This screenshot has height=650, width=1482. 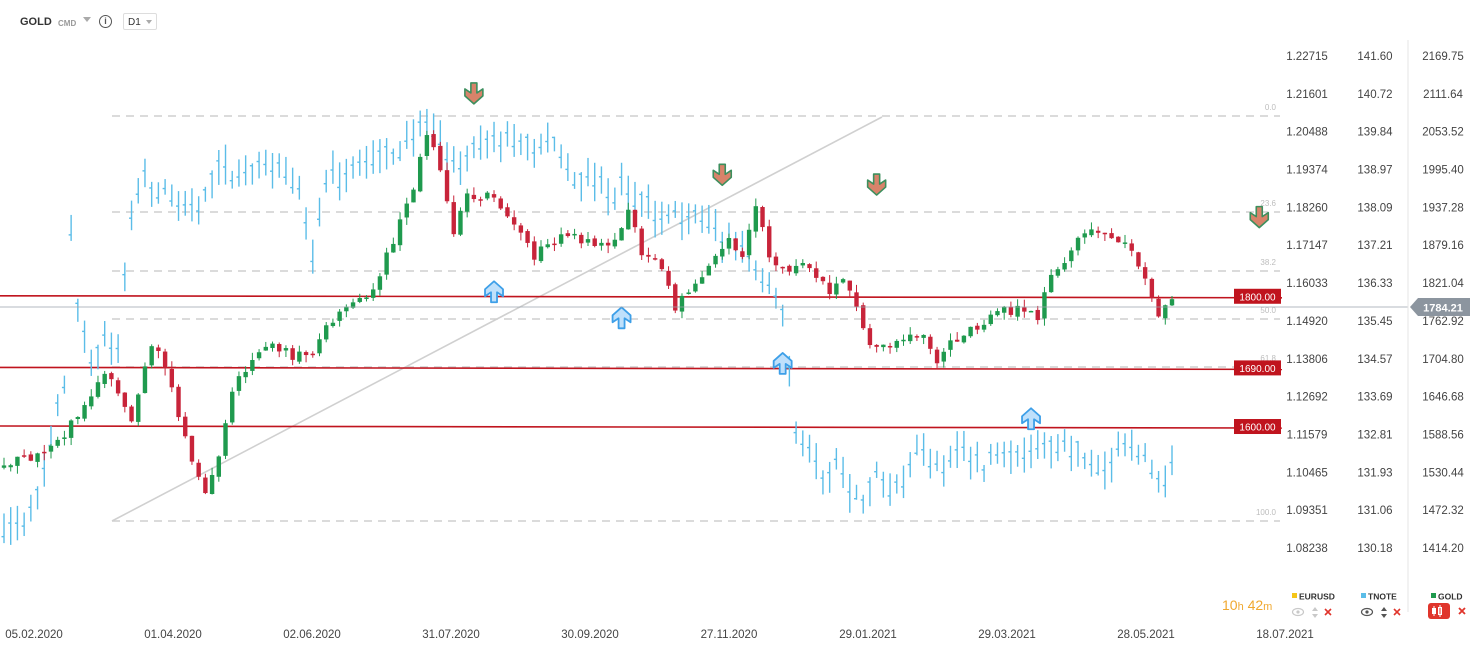 I want to click on legend-item-gold: GOLD, so click(x=1447, y=606).